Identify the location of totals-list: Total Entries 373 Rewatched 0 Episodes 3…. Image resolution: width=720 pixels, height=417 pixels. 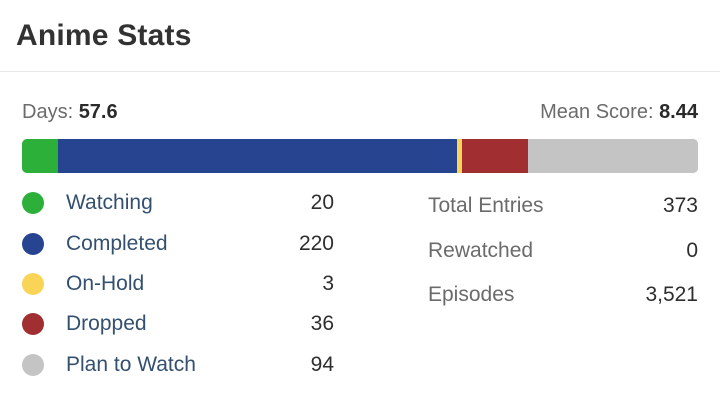
(563, 251).